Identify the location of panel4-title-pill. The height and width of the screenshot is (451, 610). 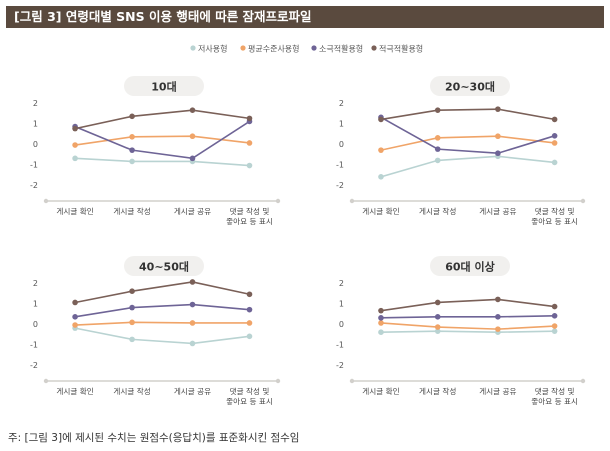
(470, 266).